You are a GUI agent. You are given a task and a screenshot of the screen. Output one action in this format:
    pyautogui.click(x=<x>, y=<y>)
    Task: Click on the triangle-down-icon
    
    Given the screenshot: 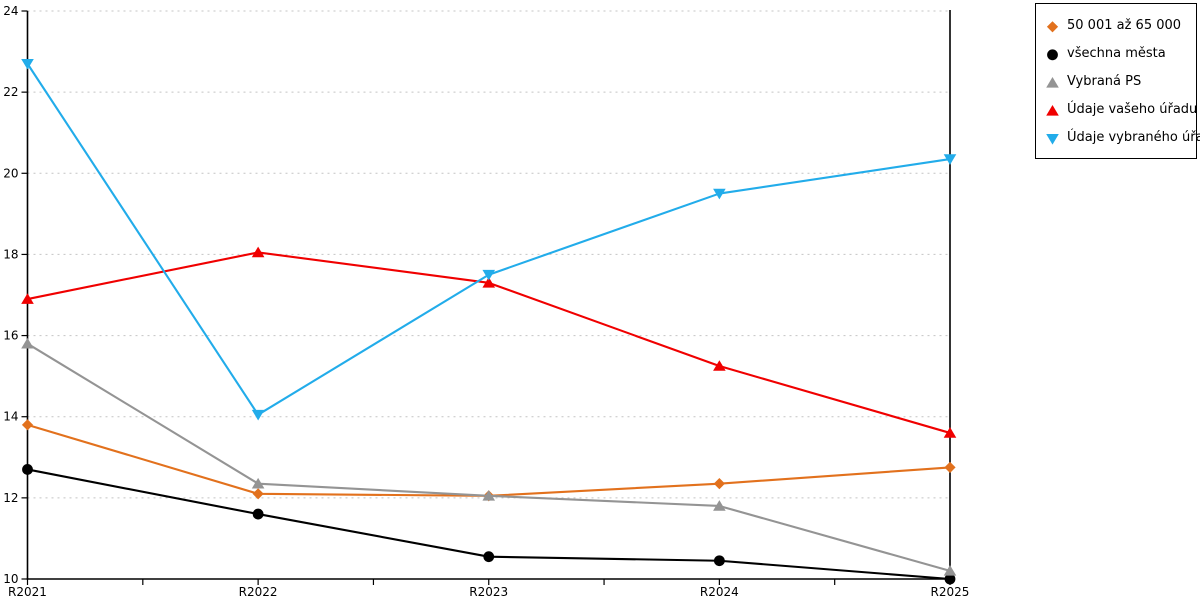 What is the action you would take?
    pyautogui.click(x=1052, y=139)
    